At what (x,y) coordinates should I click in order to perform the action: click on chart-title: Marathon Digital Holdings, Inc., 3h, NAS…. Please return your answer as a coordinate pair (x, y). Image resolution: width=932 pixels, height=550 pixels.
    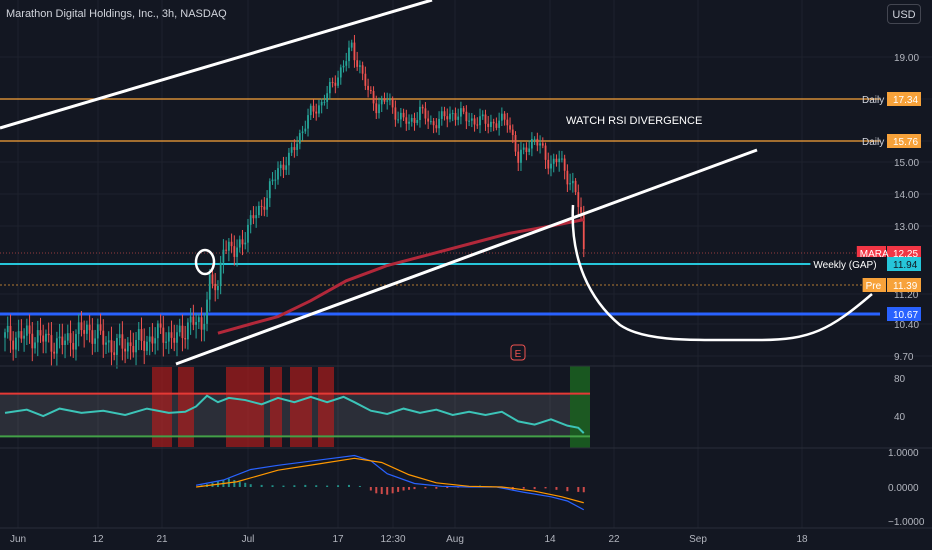
    Looking at the image, I should click on (116, 14).